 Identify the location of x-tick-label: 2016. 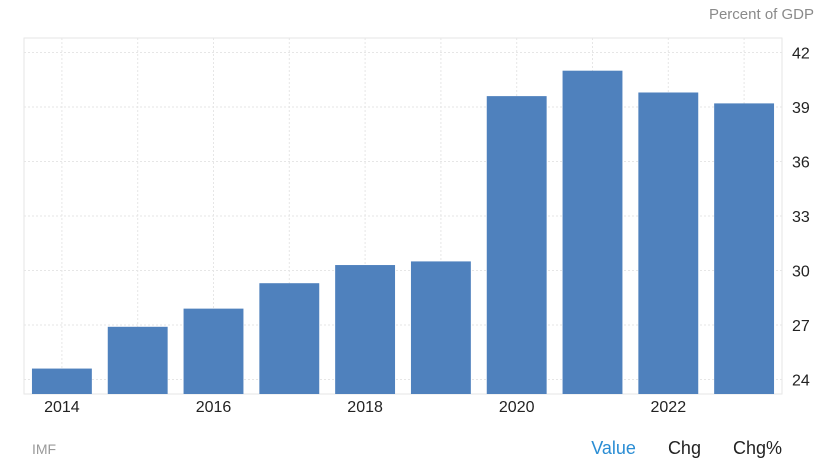
(214, 407).